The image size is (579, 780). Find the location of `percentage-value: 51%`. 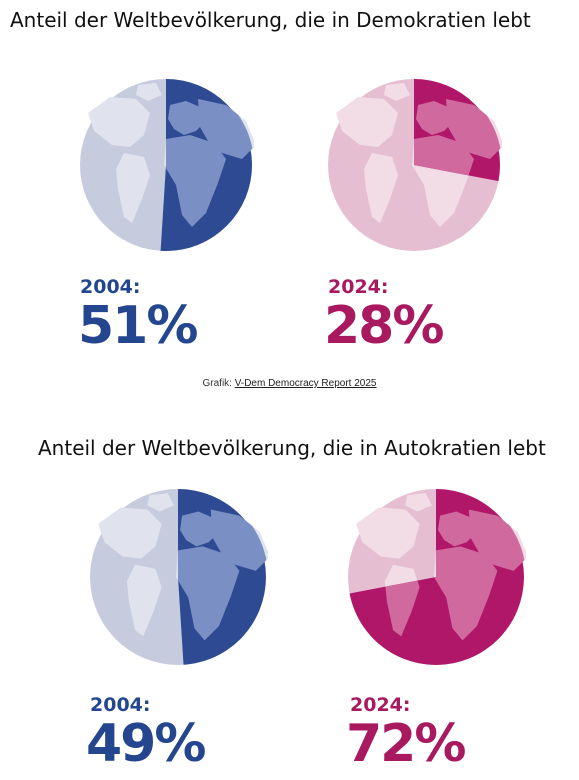

percentage-value: 51% is located at coordinates (138, 326).